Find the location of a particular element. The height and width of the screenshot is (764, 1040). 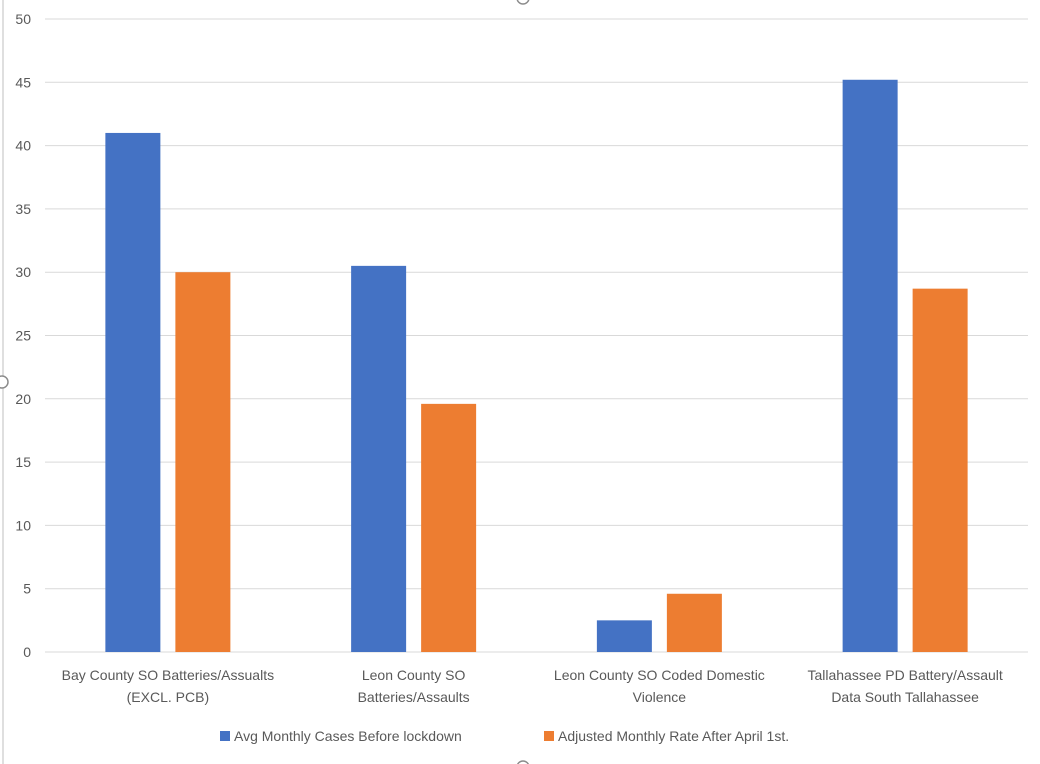

y-tick-label: 10 is located at coordinates (23, 525).